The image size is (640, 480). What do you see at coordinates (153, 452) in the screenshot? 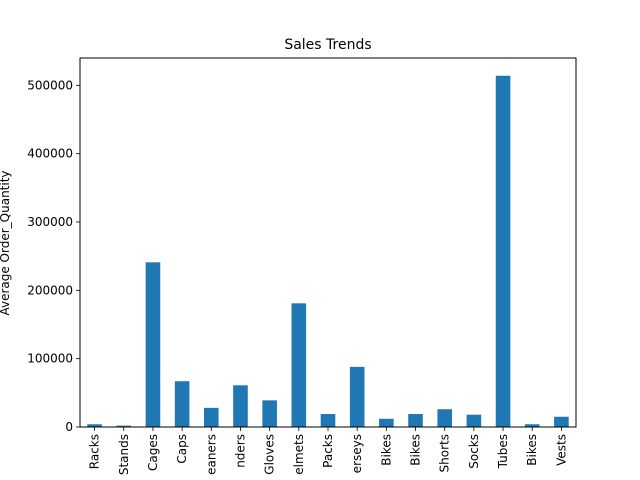
I see `x-tick-label: Cages` at bounding box center [153, 452].